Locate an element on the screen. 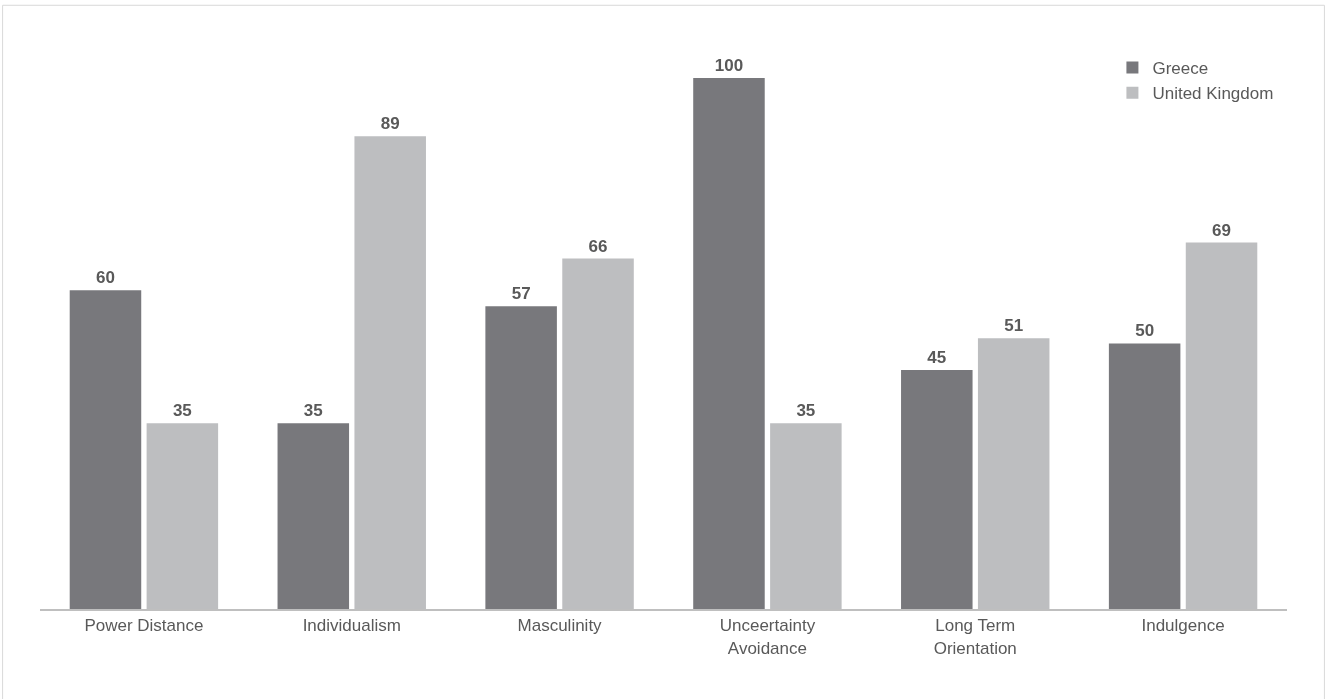 The image size is (1327, 699). data-label: 69 is located at coordinates (1221, 230).